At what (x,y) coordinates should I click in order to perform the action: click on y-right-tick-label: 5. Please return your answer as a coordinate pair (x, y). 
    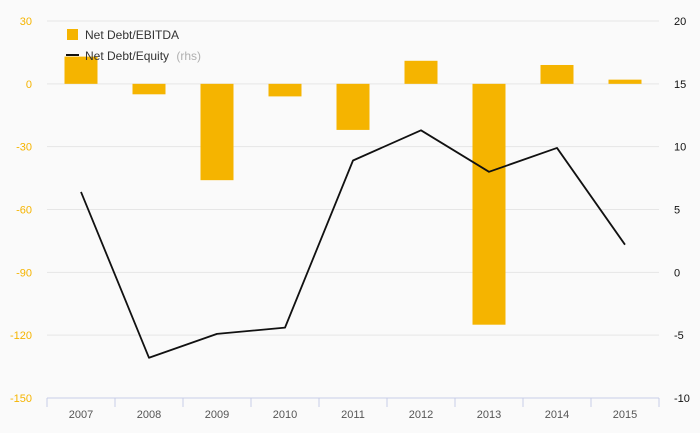
    Looking at the image, I should click on (677, 211).